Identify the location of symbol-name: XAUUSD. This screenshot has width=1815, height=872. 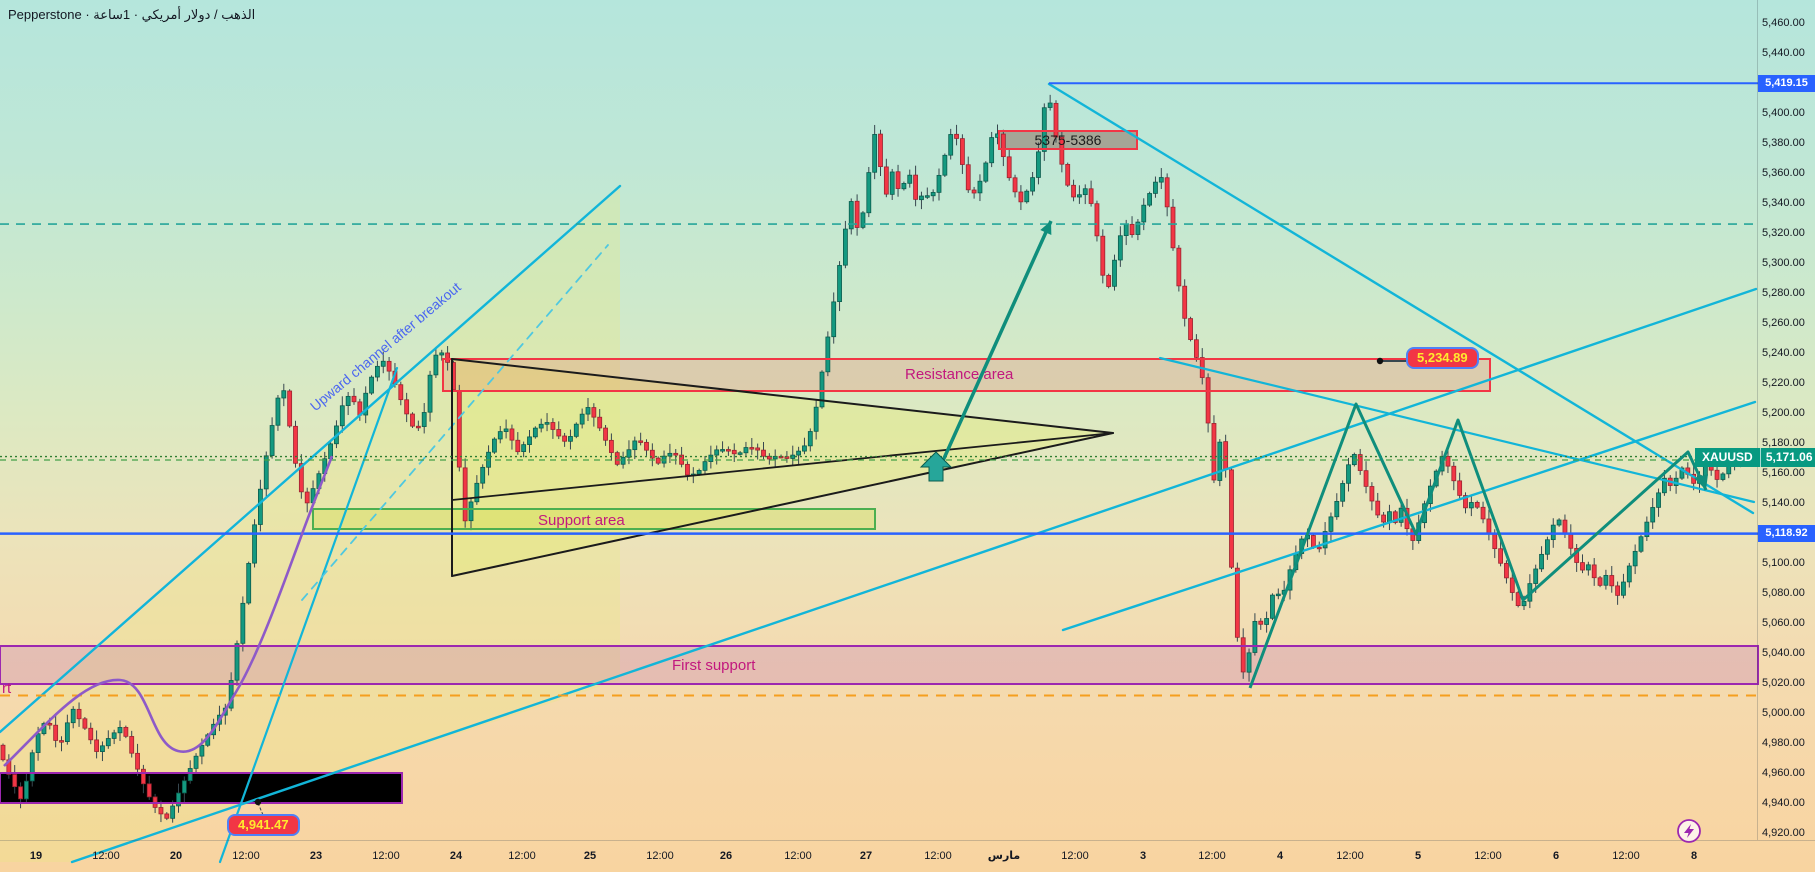
(1728, 457).